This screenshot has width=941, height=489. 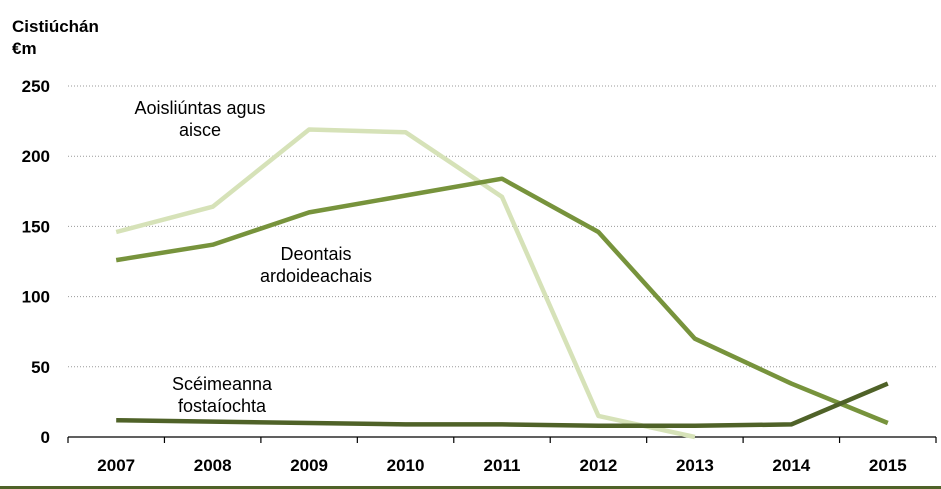 What do you see at coordinates (315, 254) in the screenshot?
I see `series-label-2: Deontais` at bounding box center [315, 254].